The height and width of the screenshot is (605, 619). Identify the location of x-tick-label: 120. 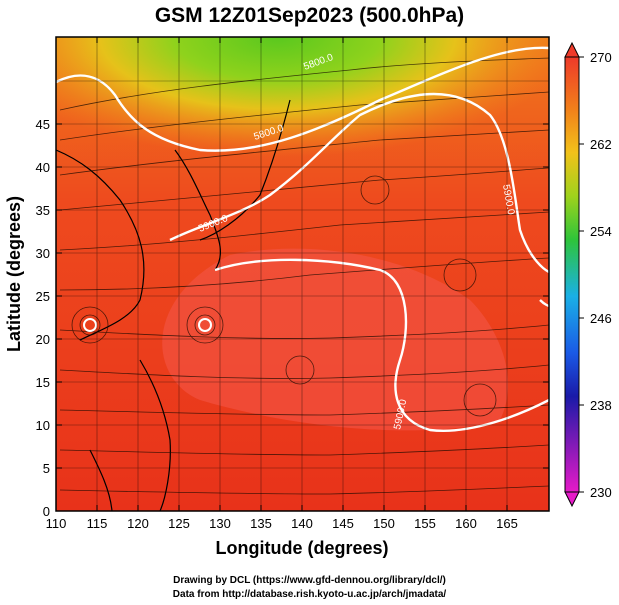
(138, 523).